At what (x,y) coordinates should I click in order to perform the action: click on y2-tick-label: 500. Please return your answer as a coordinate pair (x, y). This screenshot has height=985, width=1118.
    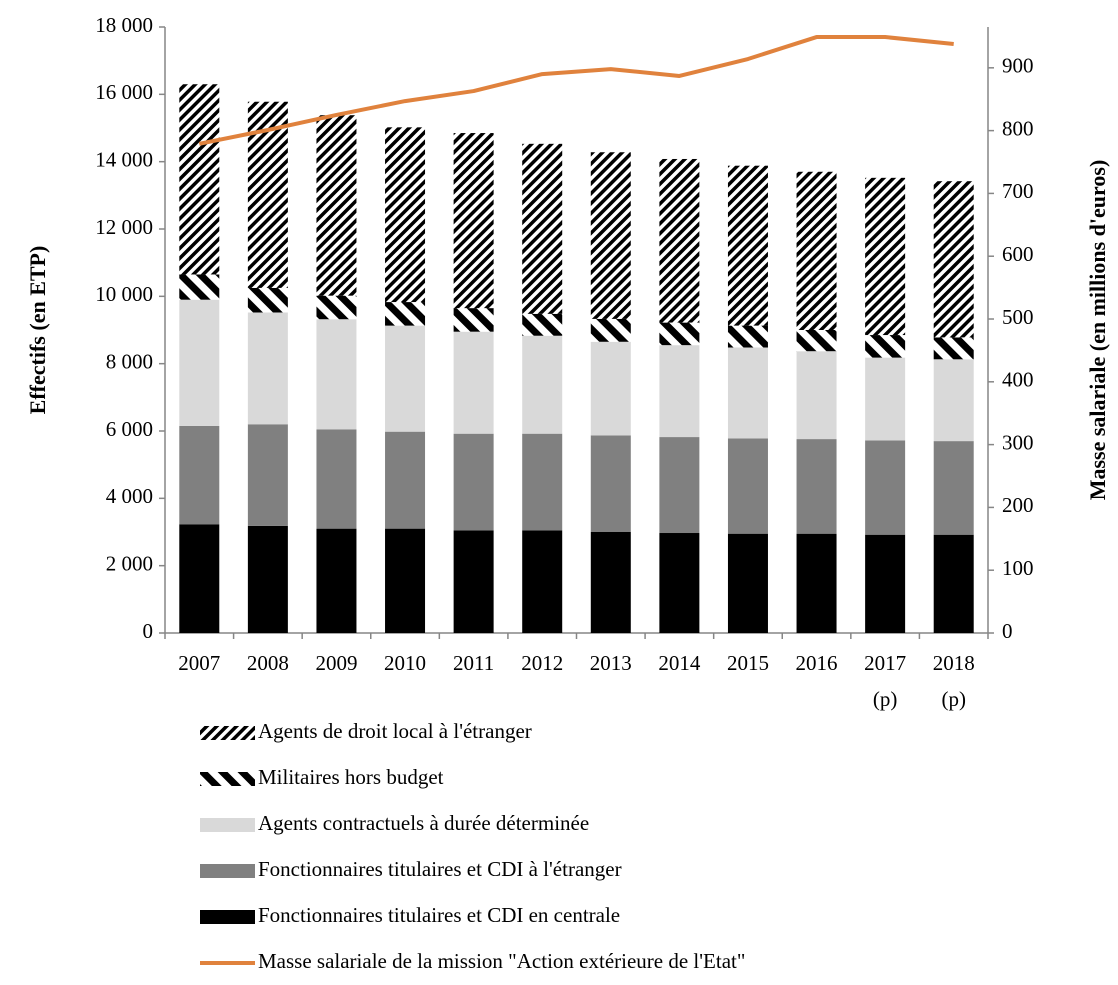
    Looking at the image, I should click on (1018, 317).